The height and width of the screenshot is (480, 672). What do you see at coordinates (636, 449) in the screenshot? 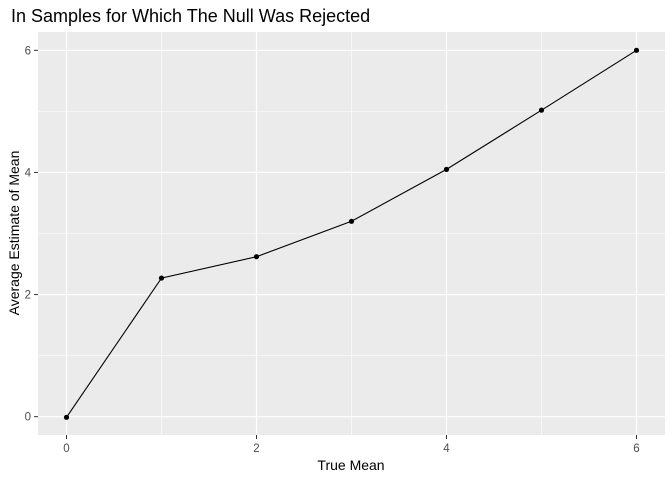
I see `x-tick-label: 6` at bounding box center [636, 449].